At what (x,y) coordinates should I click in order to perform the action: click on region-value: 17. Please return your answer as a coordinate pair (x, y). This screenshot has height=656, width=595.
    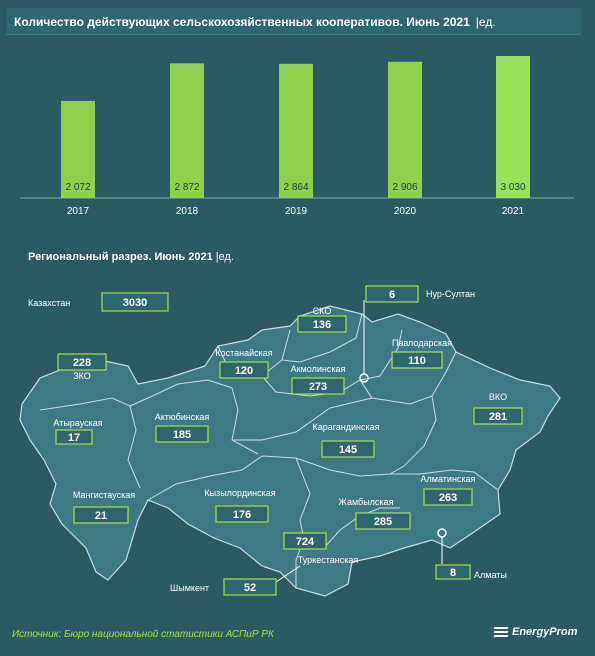
    Looking at the image, I should click on (74, 438).